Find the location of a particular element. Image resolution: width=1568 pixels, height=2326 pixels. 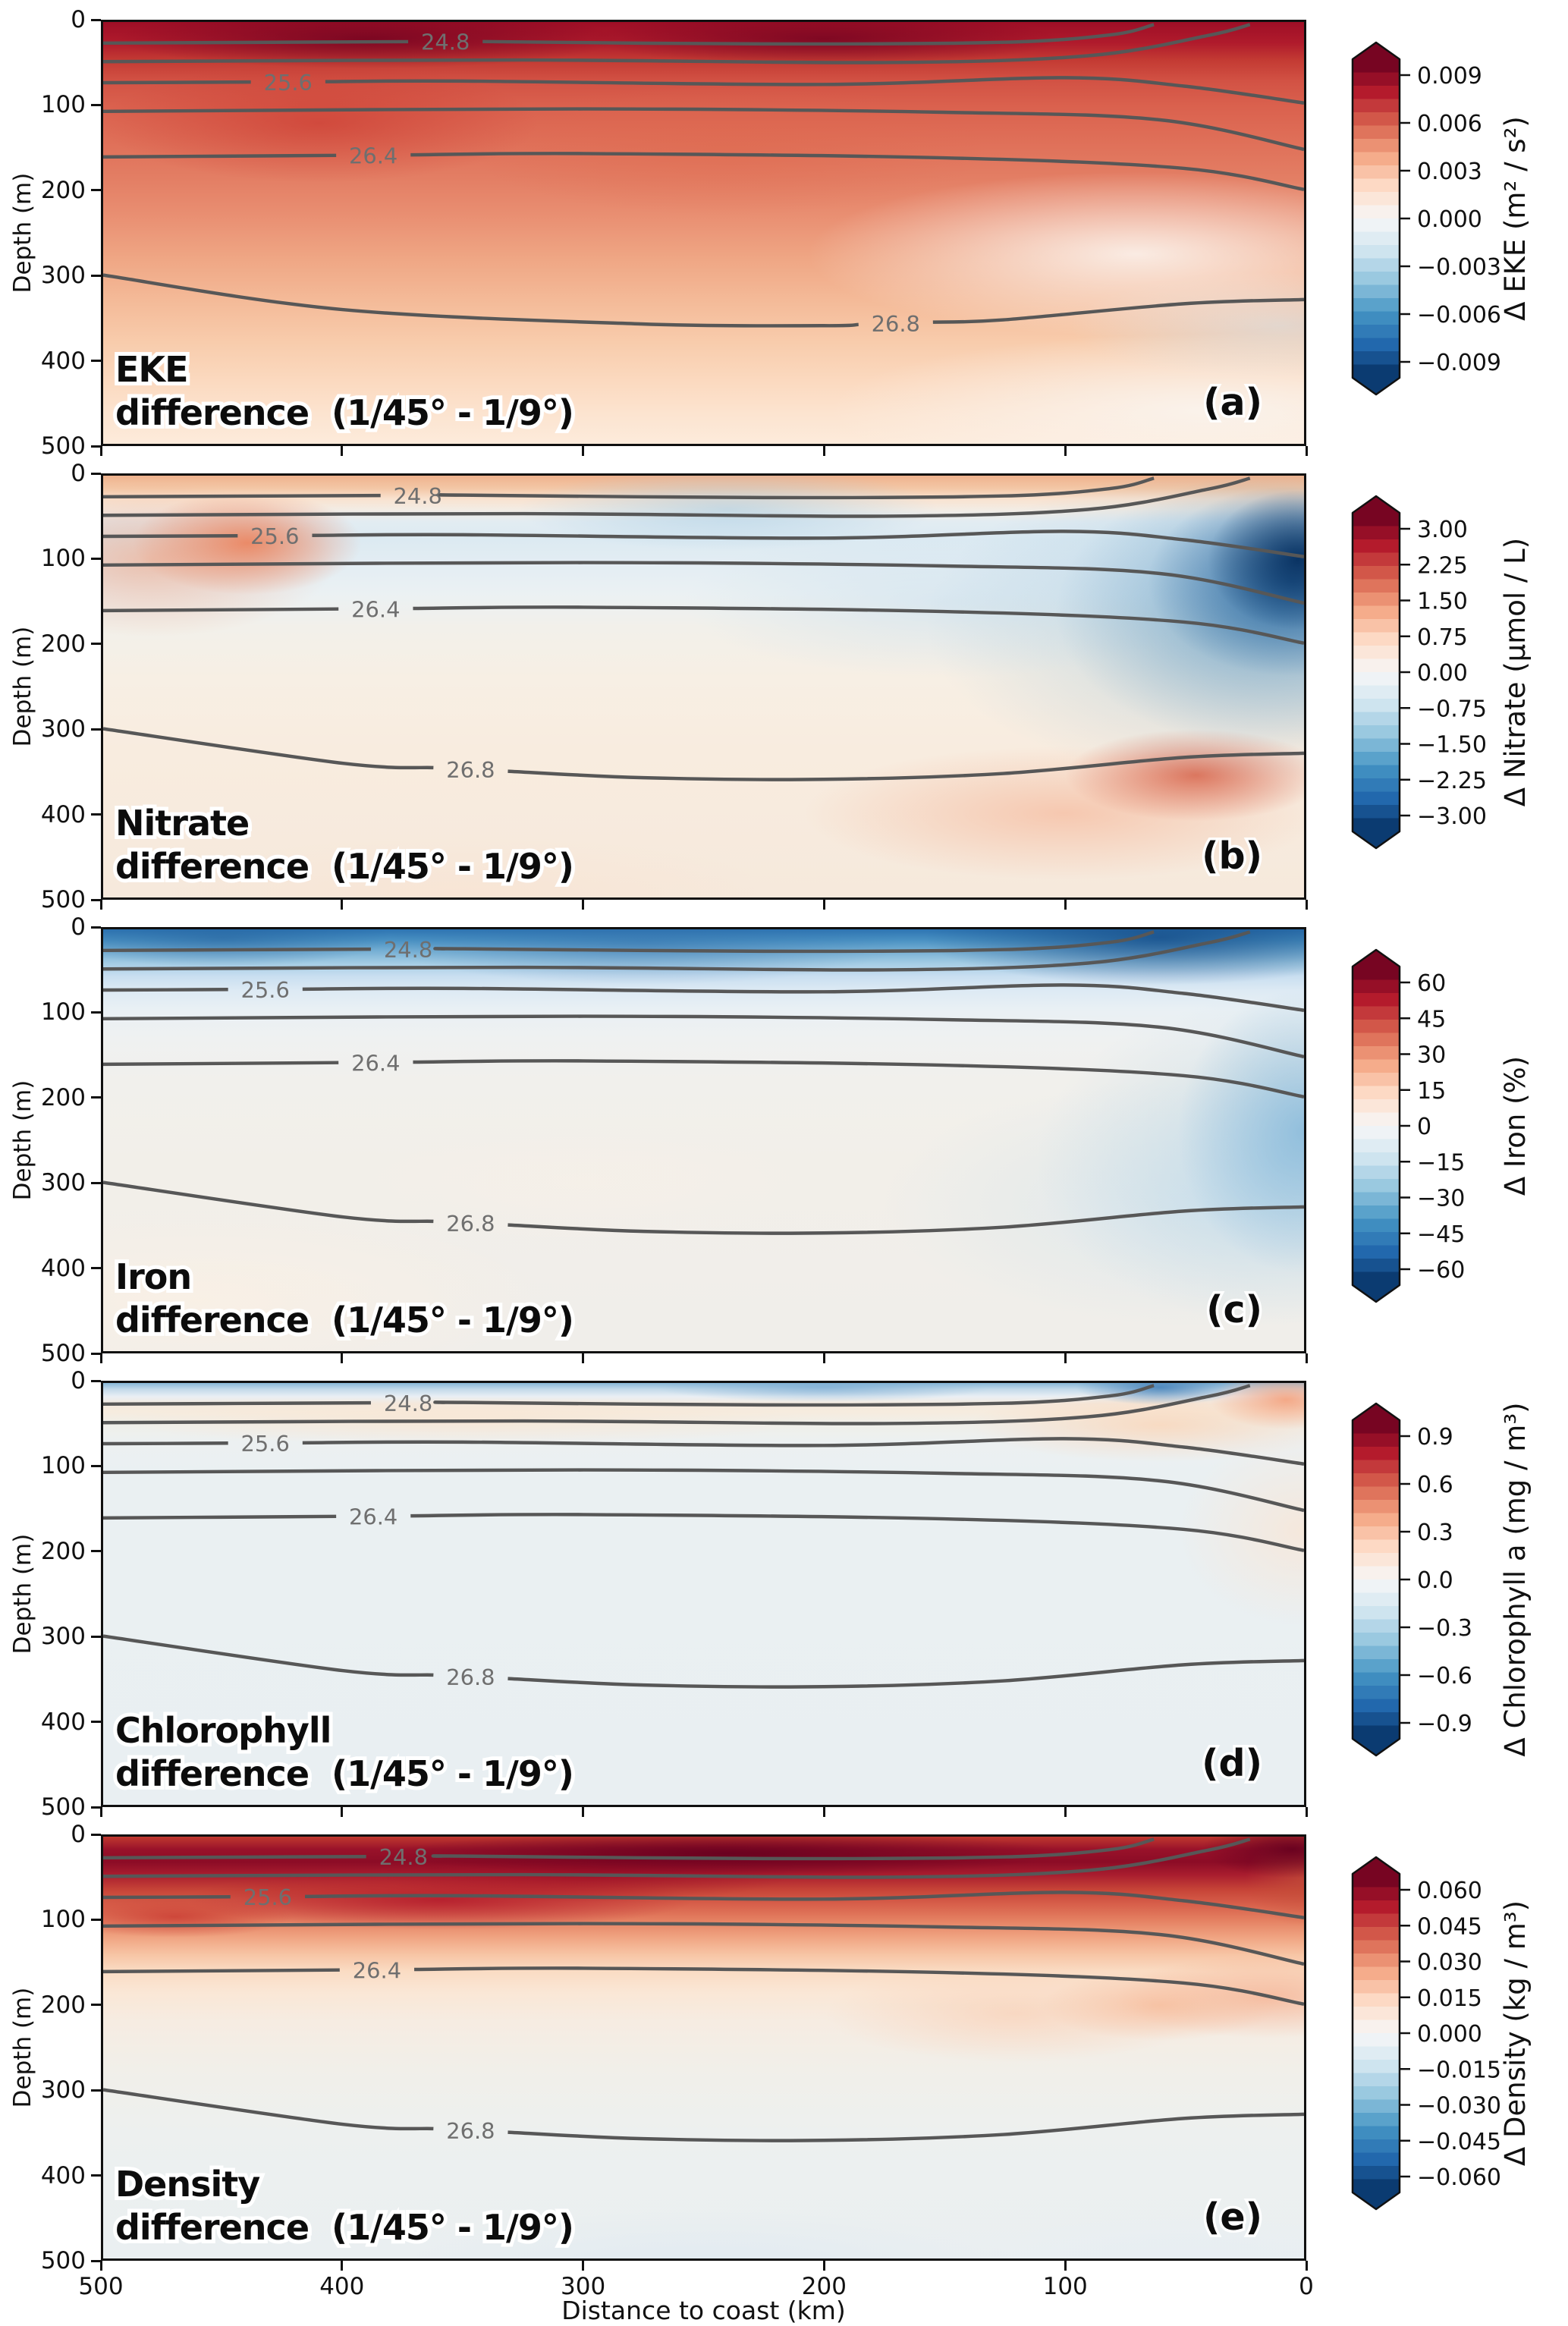

y-tick-label: 100 is located at coordinates (63, 1466).